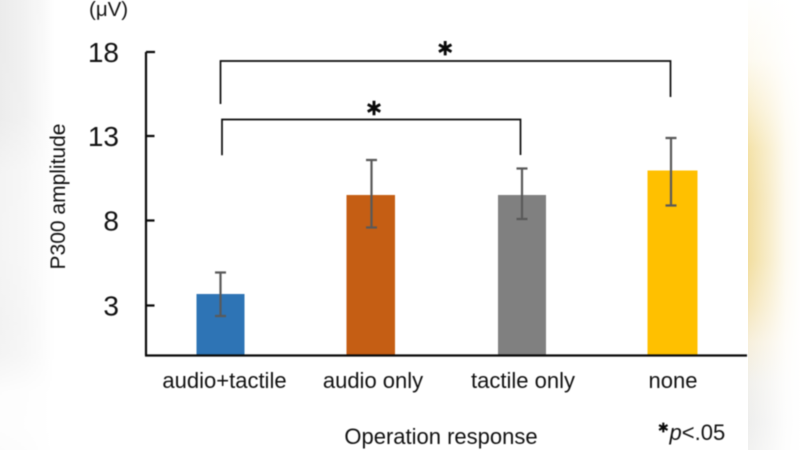  What do you see at coordinates (58, 197) in the screenshot?
I see `svg-text: P300 amplitude` at bounding box center [58, 197].